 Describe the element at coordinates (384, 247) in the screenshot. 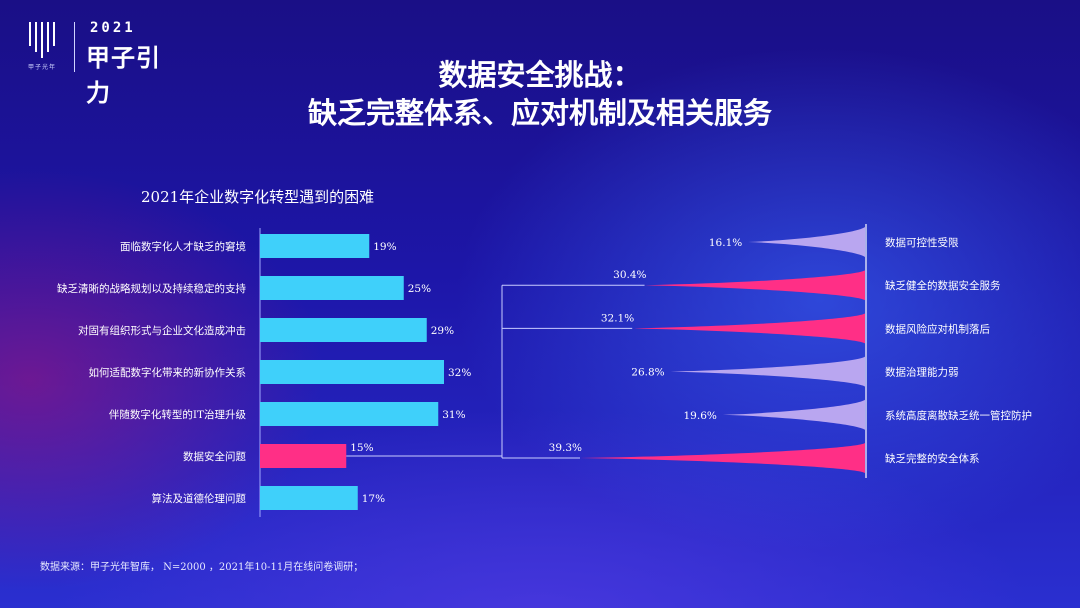

I see `value-label: 19%` at that location.